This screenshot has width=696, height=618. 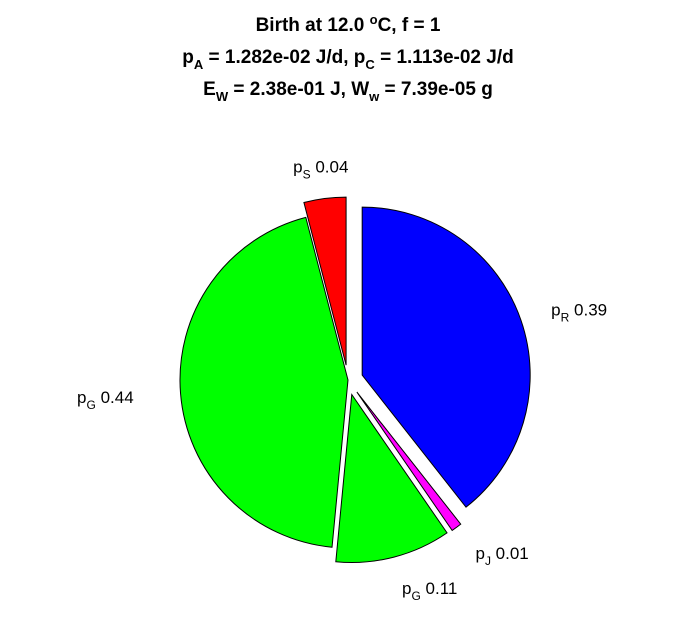 I want to click on slice-label-2: pG 0.11, so click(x=429, y=591).